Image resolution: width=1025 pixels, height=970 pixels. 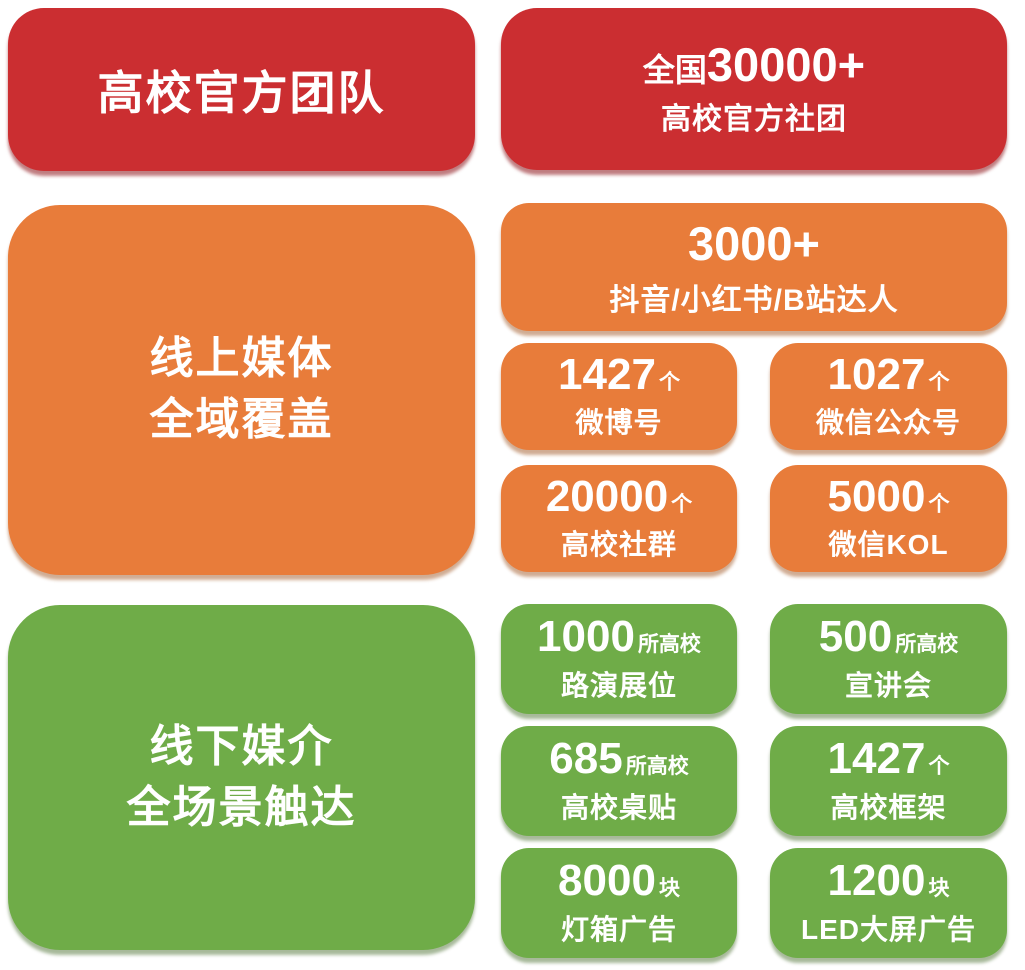 I want to click on stat-label: 灯箱广告, so click(x=618, y=929).